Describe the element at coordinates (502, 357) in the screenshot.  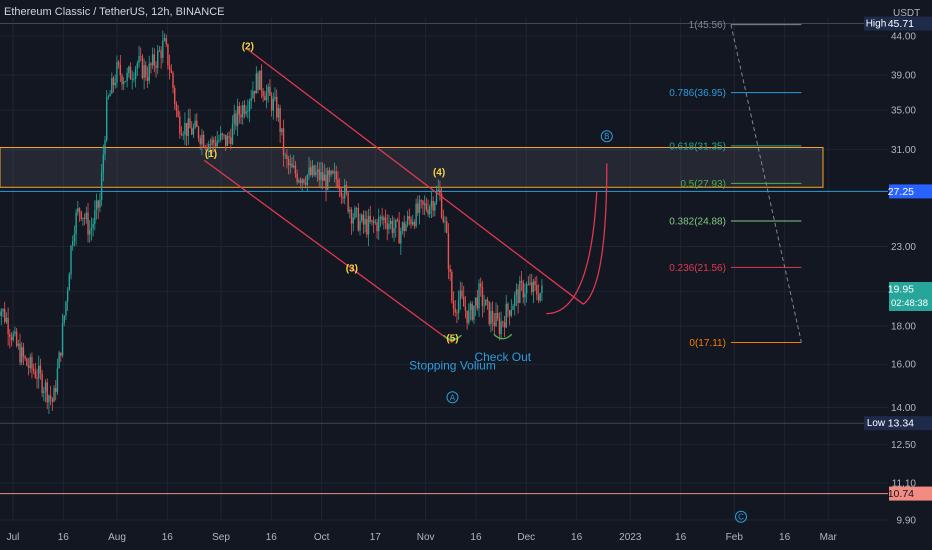
I see `annotation-text: Check Out` at that location.